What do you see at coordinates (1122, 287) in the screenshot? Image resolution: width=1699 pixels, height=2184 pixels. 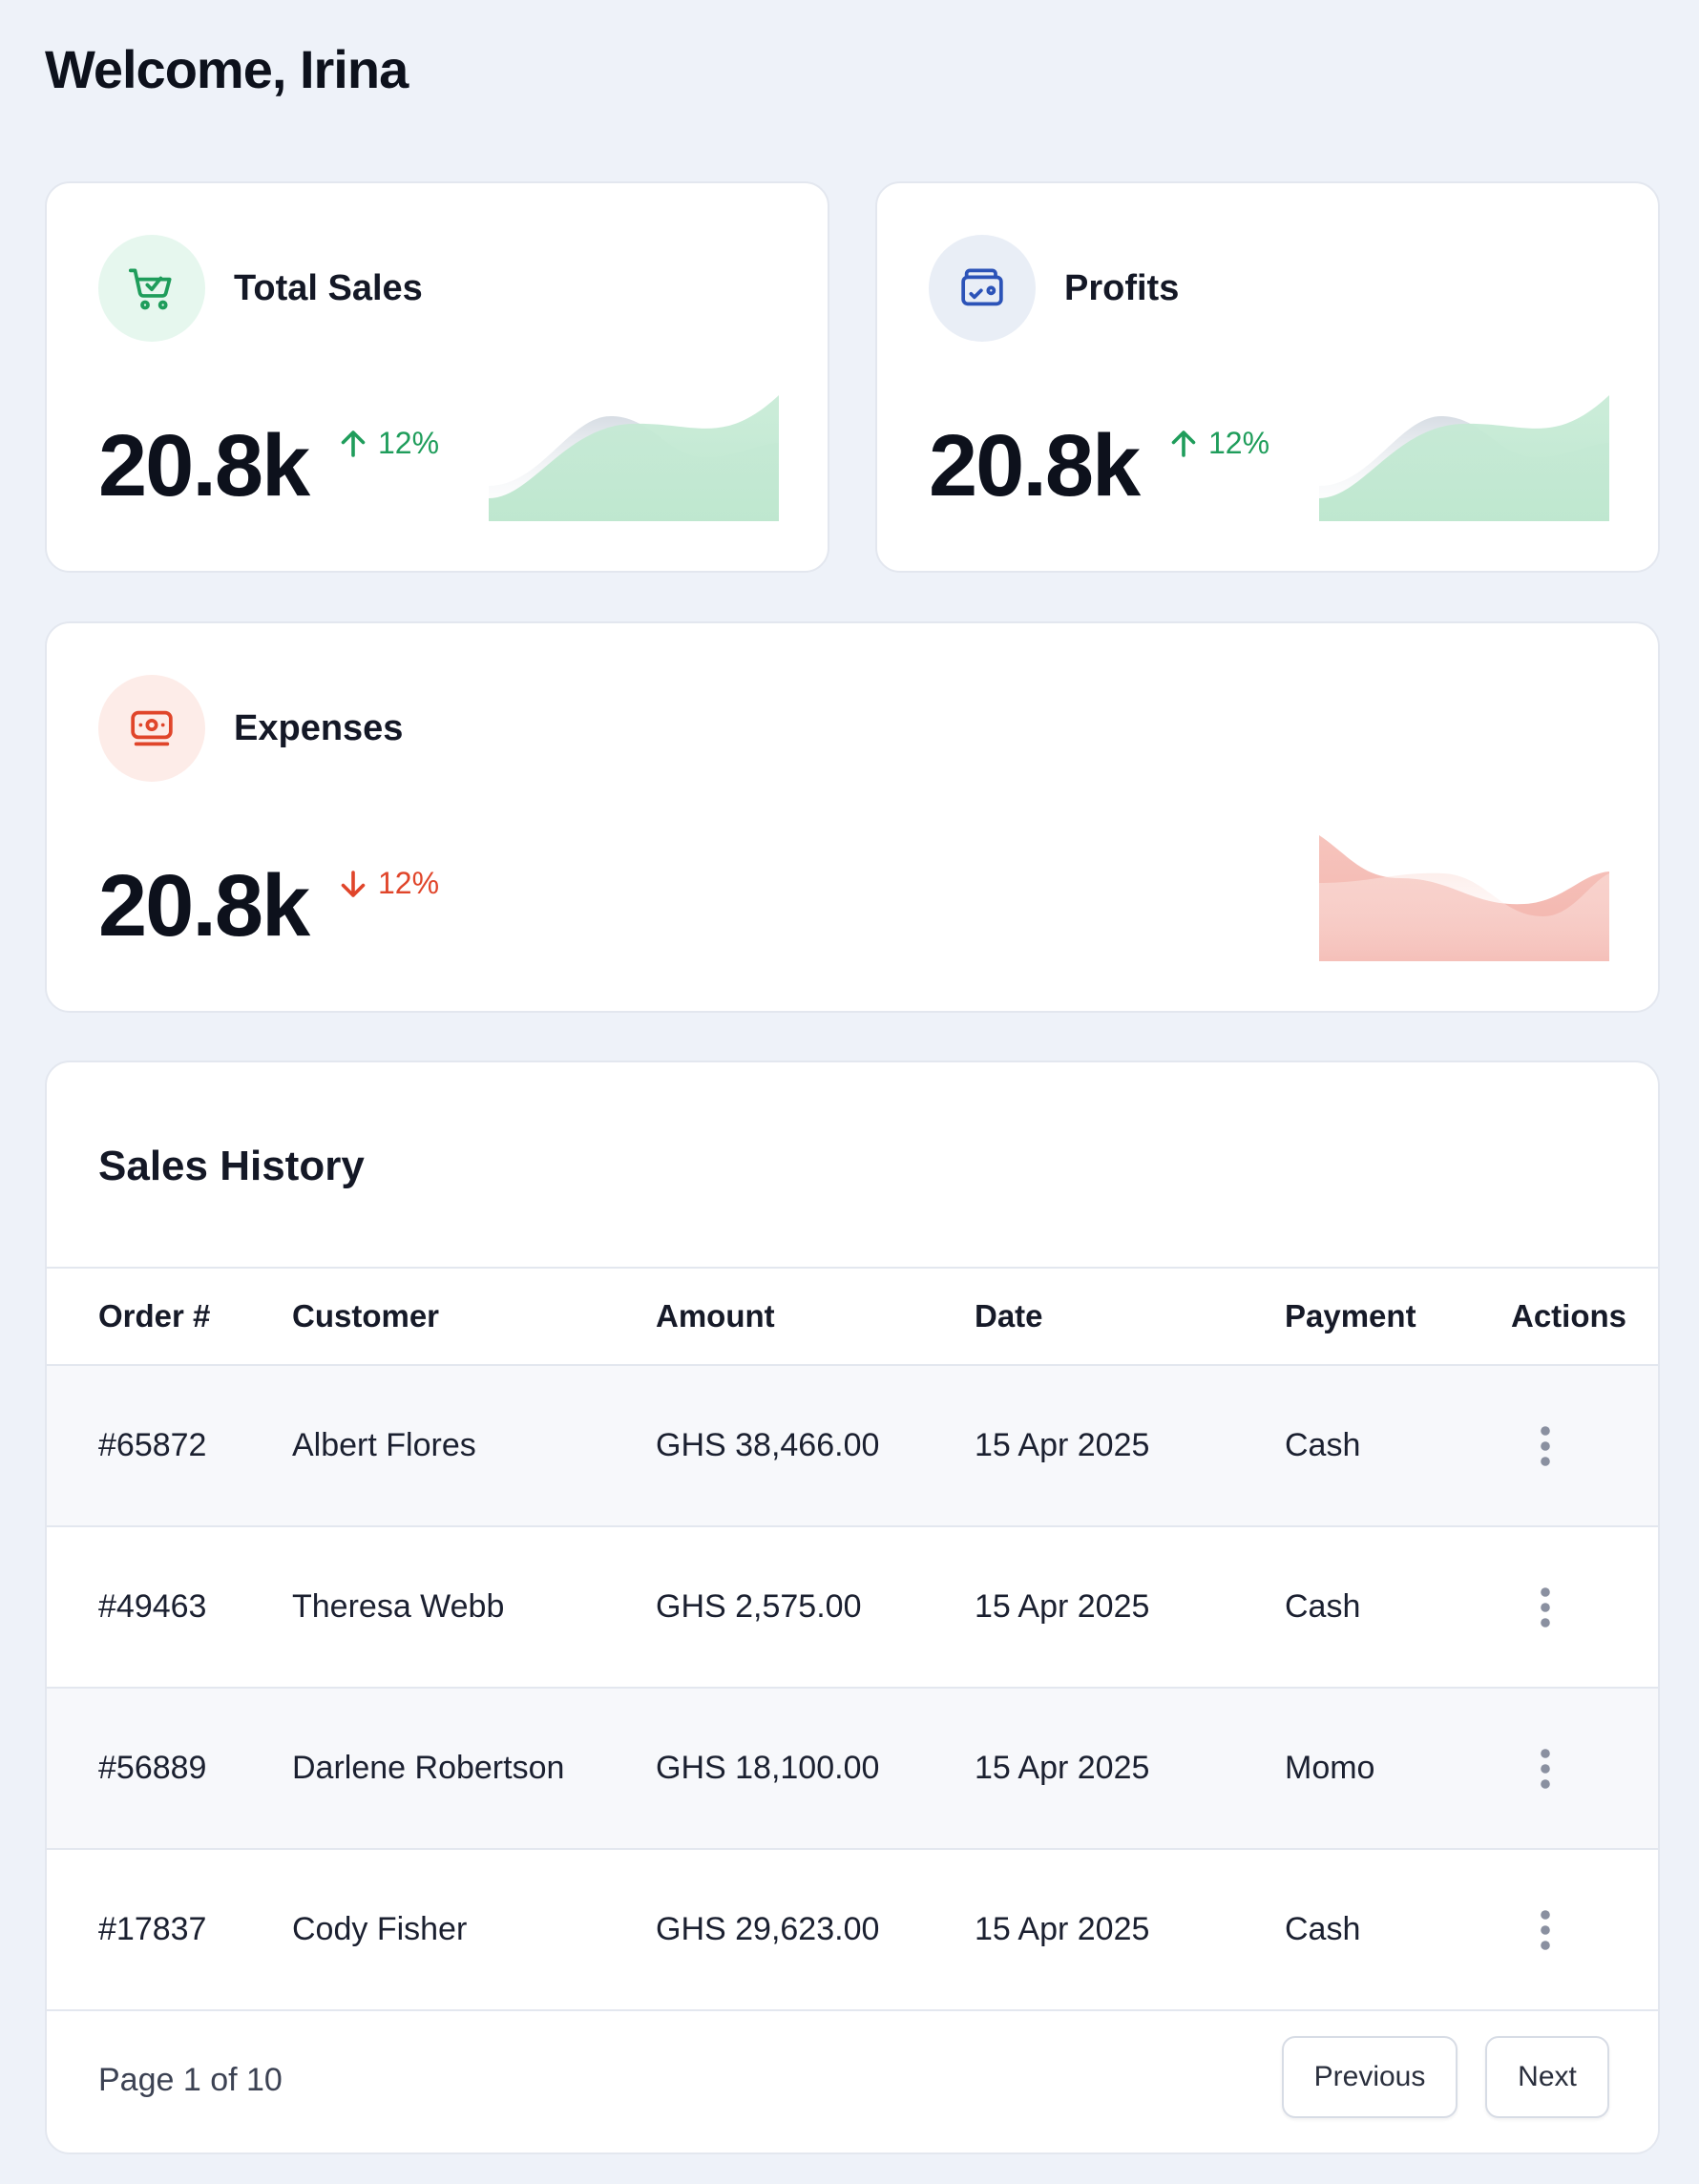 I see `stat-title: Profits` at bounding box center [1122, 287].